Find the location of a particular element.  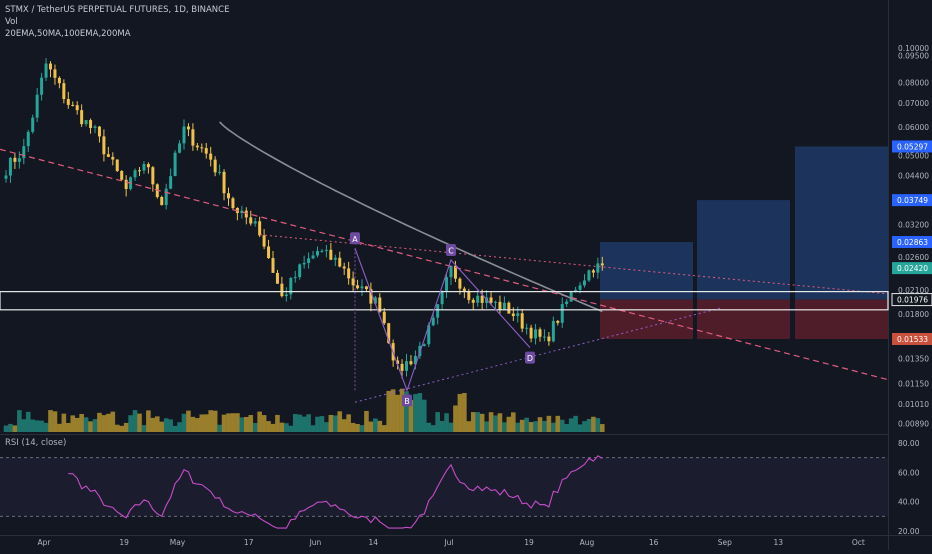

price-tag-label: 0.02863 is located at coordinates (912, 242).